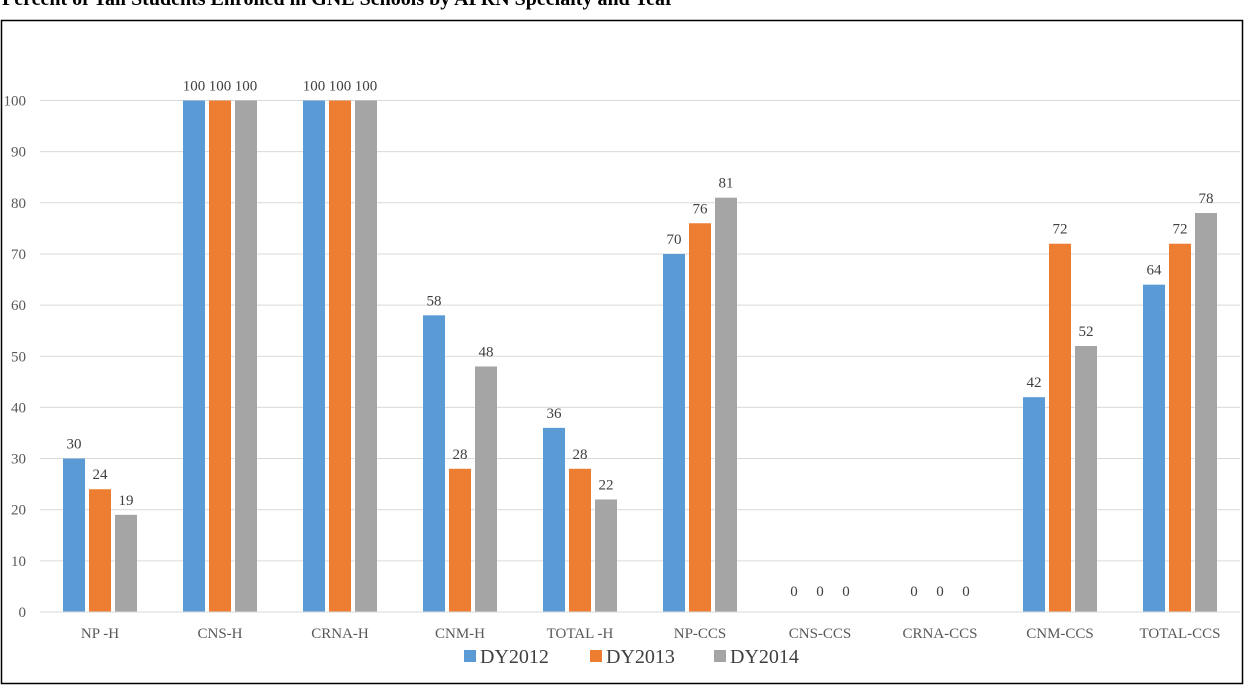 The image size is (1244, 690). I want to click on x-tick-label: TOTAL -H, so click(580, 634).